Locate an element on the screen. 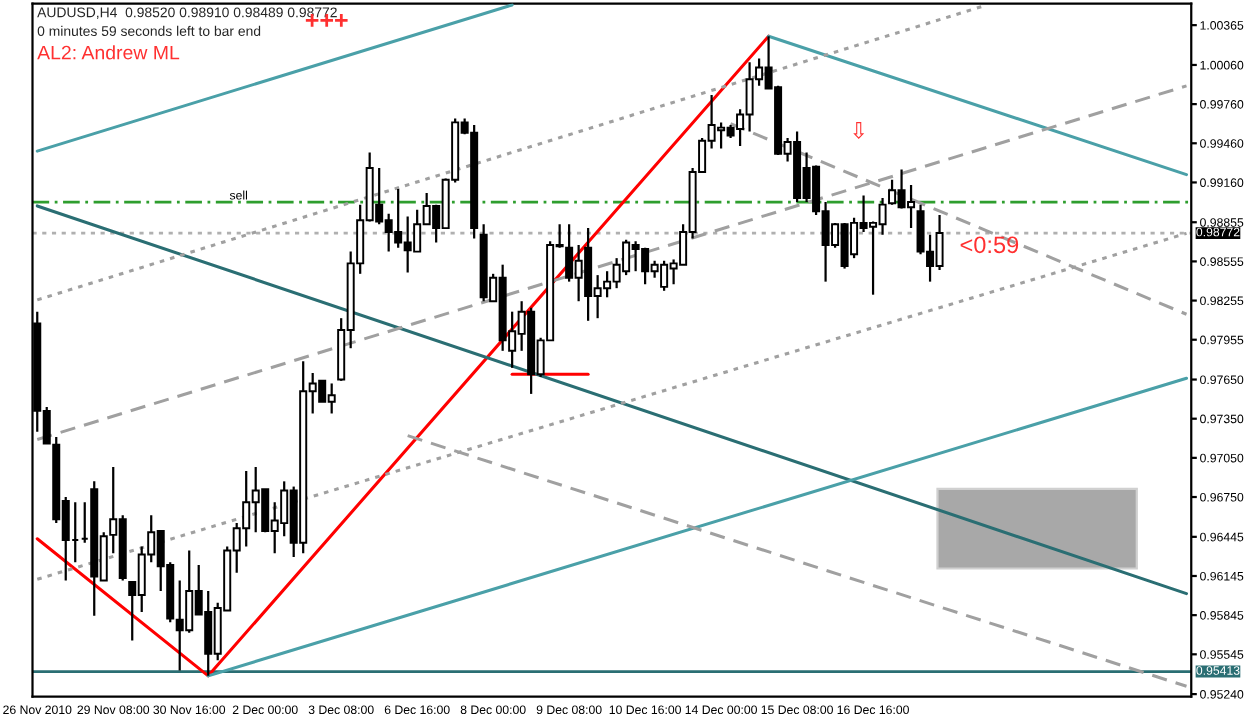 This screenshot has height=722, width=1250. annotation: AL2: Andrew ML is located at coordinates (108, 52).